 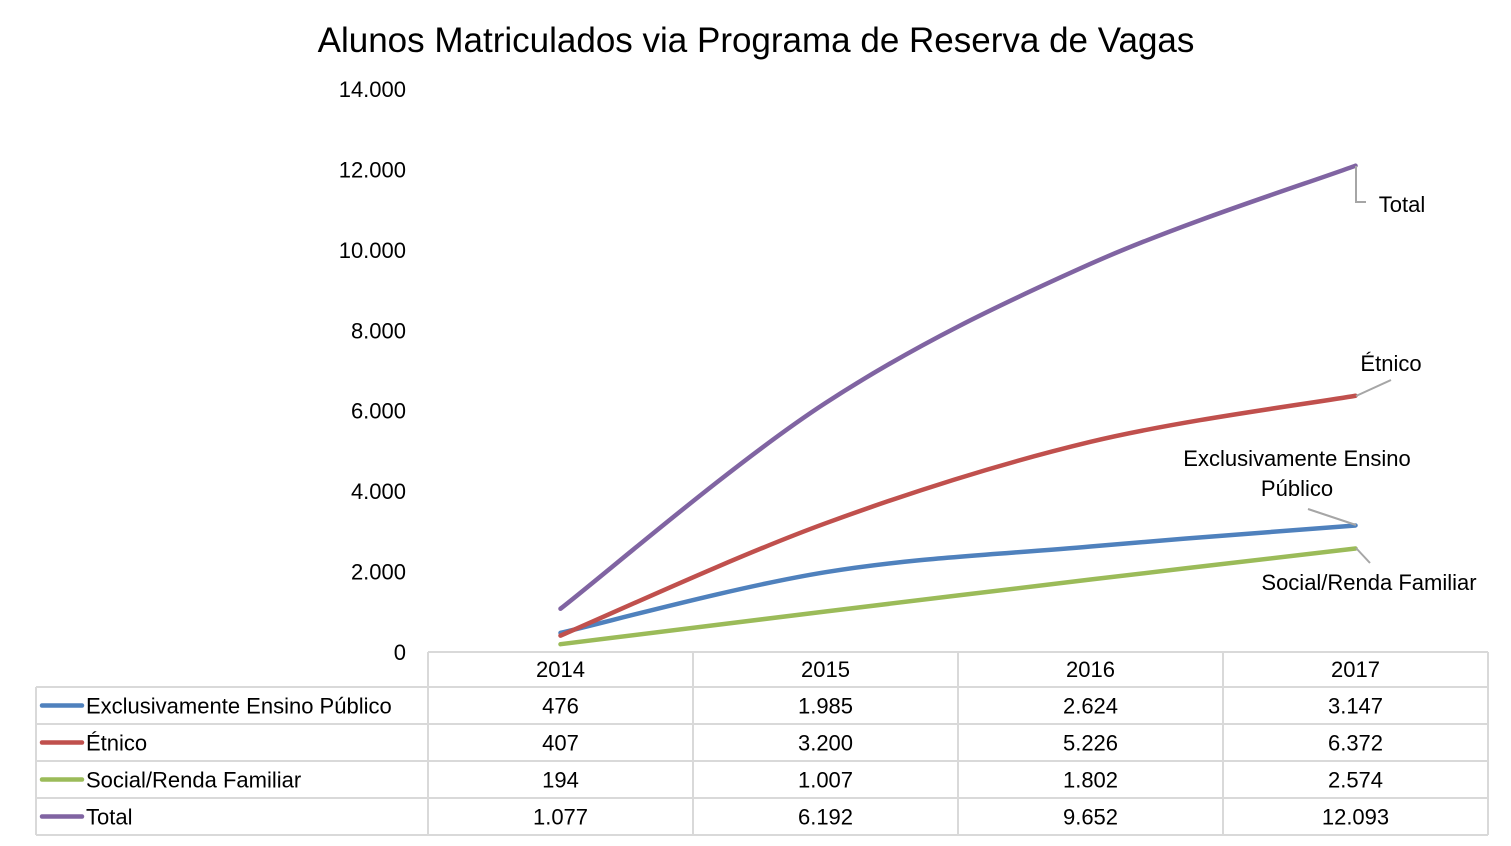 What do you see at coordinates (825, 817) in the screenshot?
I see `data-label: 6.192` at bounding box center [825, 817].